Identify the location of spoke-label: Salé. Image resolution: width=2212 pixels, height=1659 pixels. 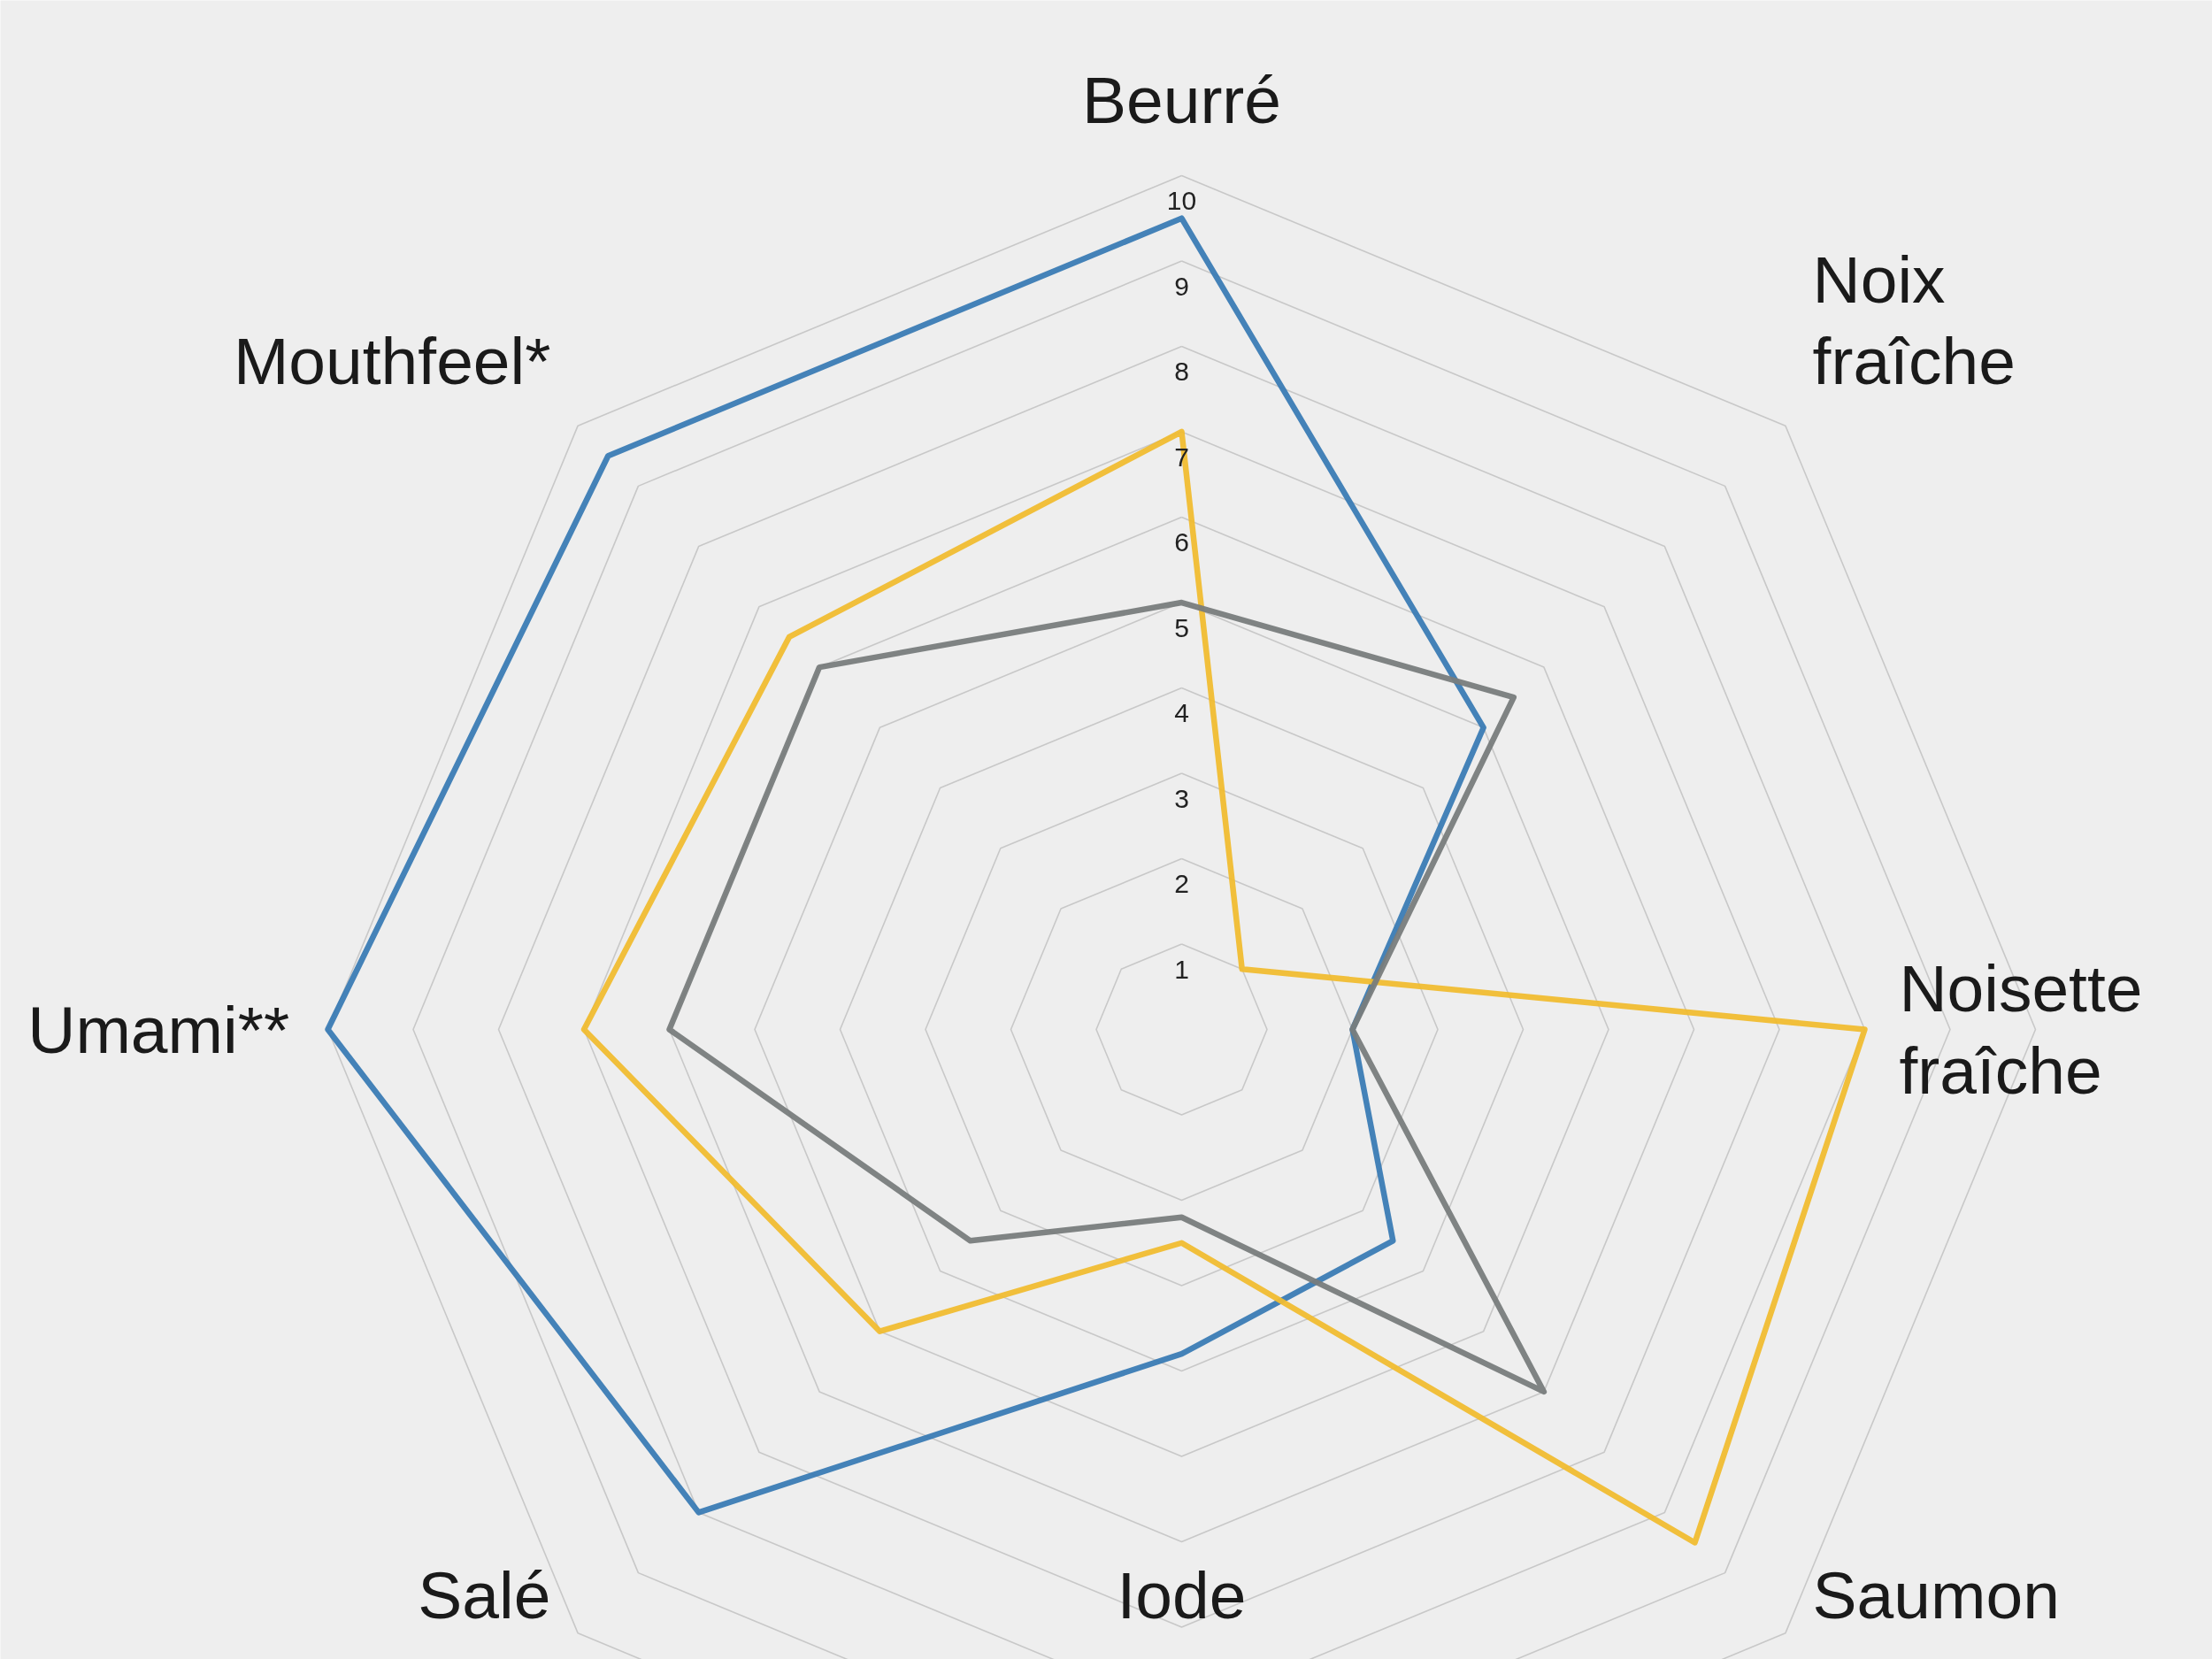
(485, 1595).